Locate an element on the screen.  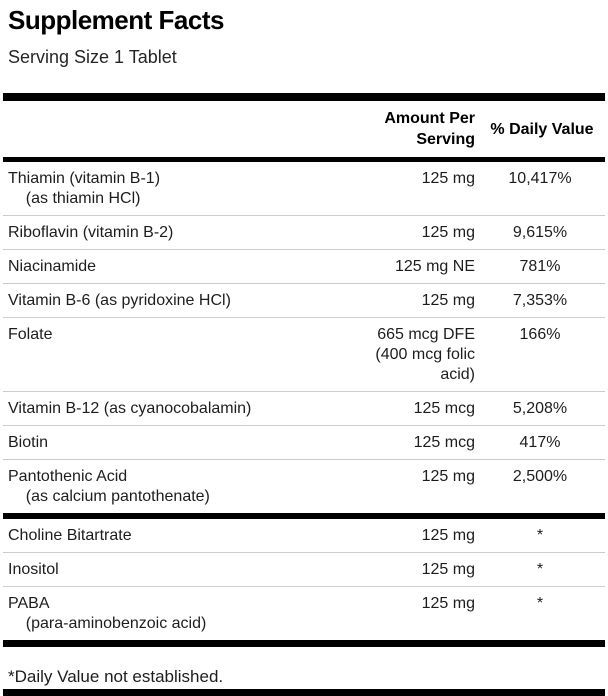
nutrient-name: PABA (para-aminobenzoic acid) is located at coordinates (180, 615).